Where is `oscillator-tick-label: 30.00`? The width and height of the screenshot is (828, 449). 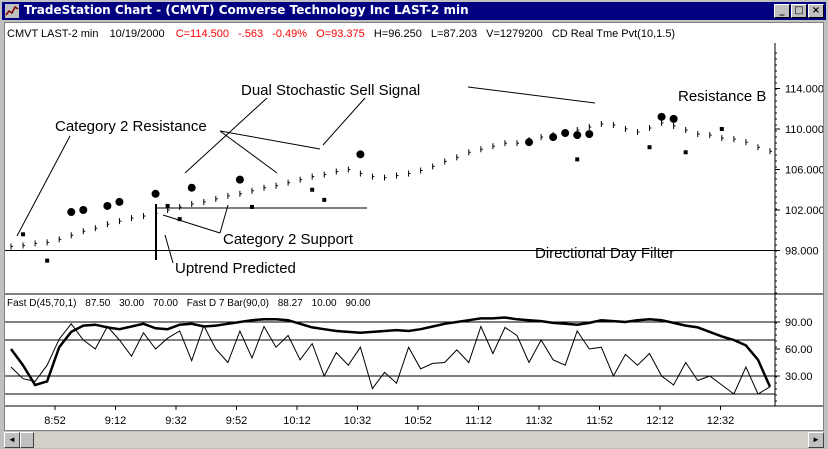 oscillator-tick-label: 30.00 is located at coordinates (799, 377).